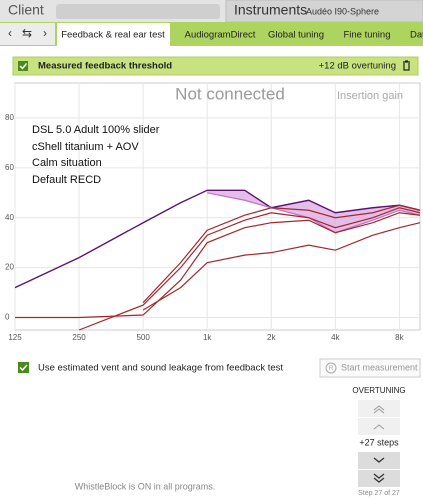 This screenshot has height=500, width=423. What do you see at coordinates (15, 337) in the screenshot?
I see `x-tick-label: 125` at bounding box center [15, 337].